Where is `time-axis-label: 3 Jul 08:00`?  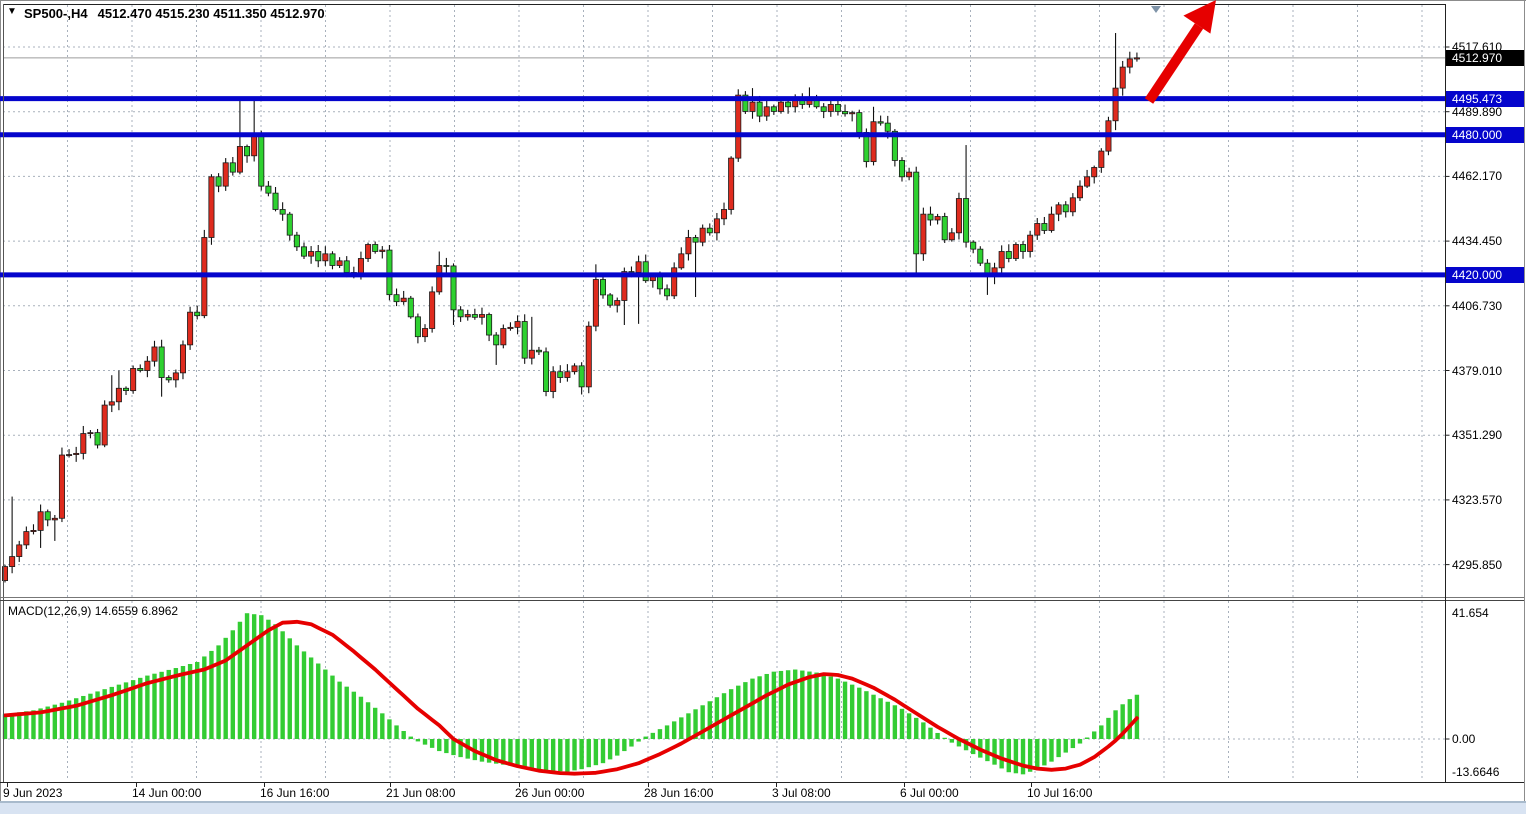 time-axis-label: 3 Jul 08:00 is located at coordinates (801, 793).